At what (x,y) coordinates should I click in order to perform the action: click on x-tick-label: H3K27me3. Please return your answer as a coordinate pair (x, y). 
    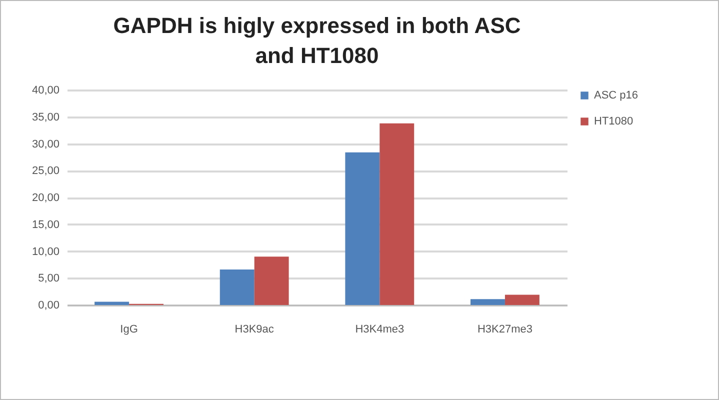
    Looking at the image, I should click on (504, 330).